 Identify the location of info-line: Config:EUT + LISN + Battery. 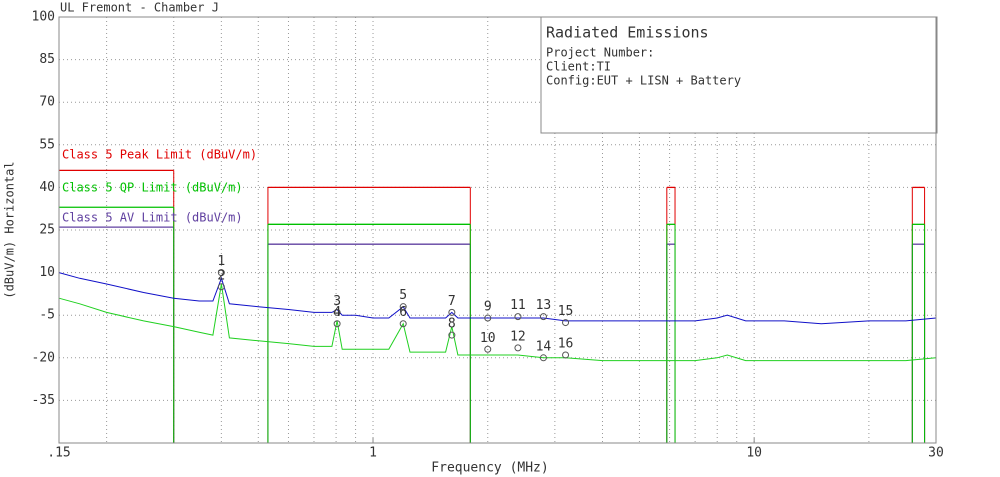
(643, 81).